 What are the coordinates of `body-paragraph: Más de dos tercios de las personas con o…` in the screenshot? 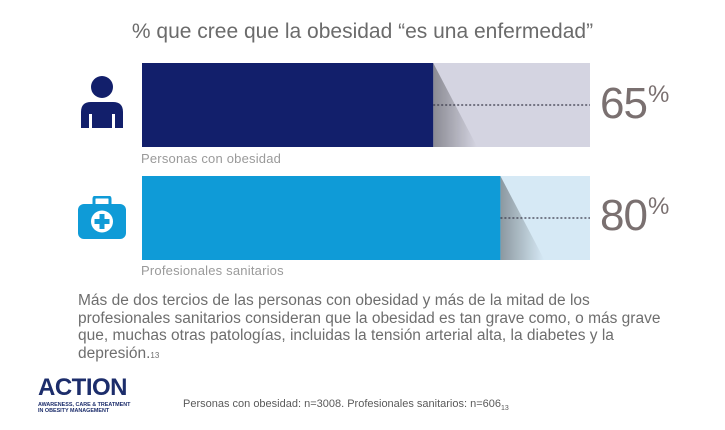 It's located at (369, 327).